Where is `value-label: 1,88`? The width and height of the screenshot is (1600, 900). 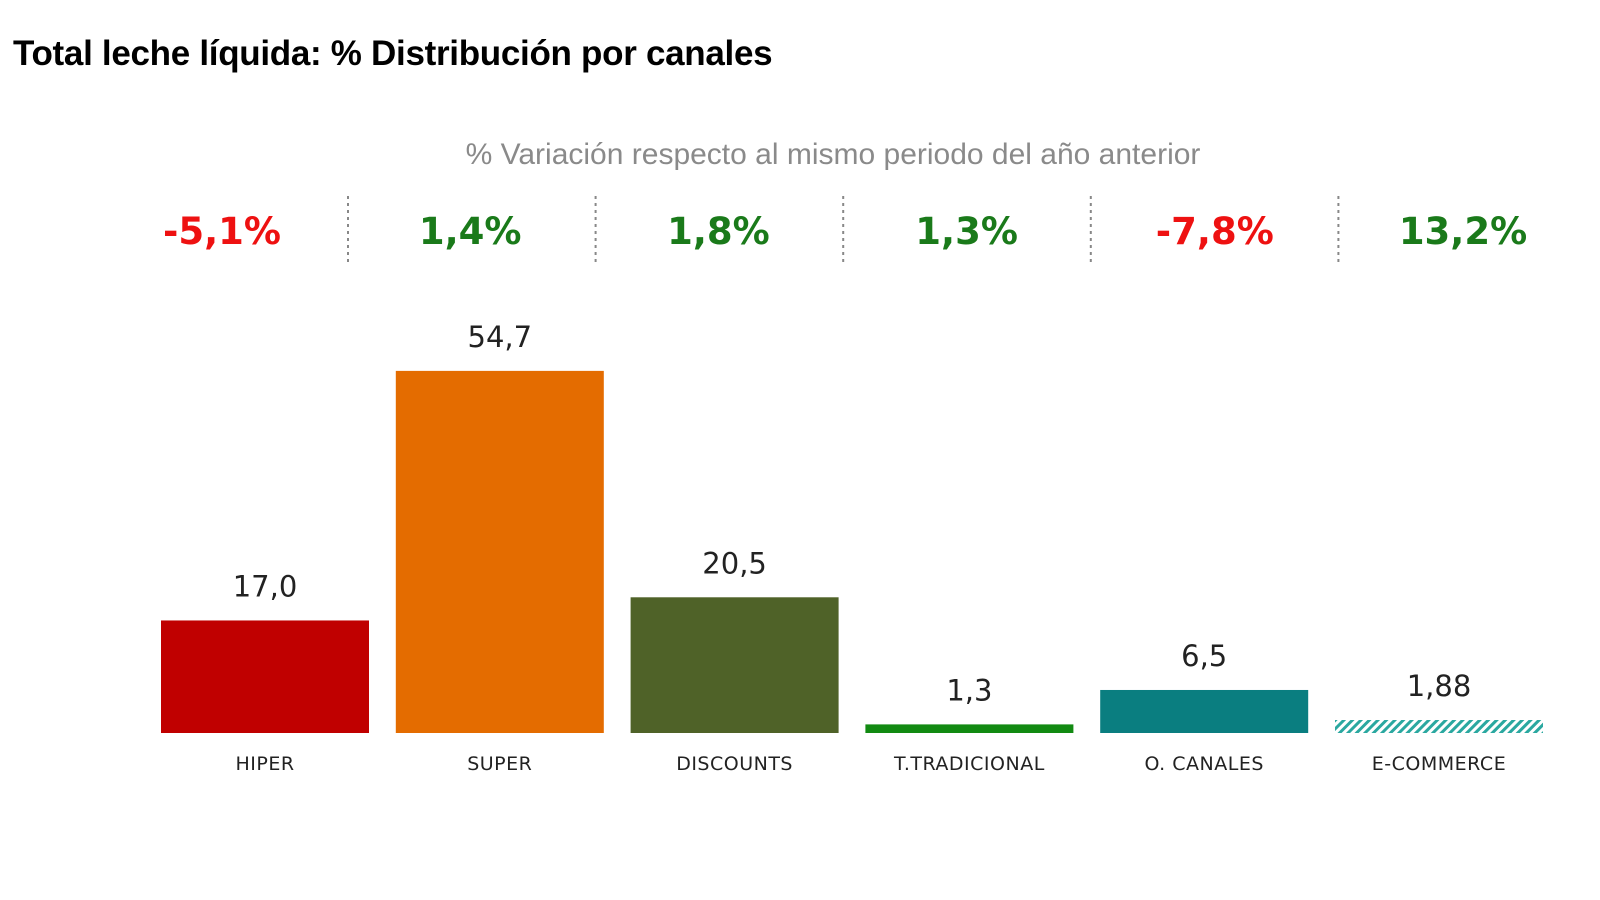 value-label: 1,88 is located at coordinates (1439, 686).